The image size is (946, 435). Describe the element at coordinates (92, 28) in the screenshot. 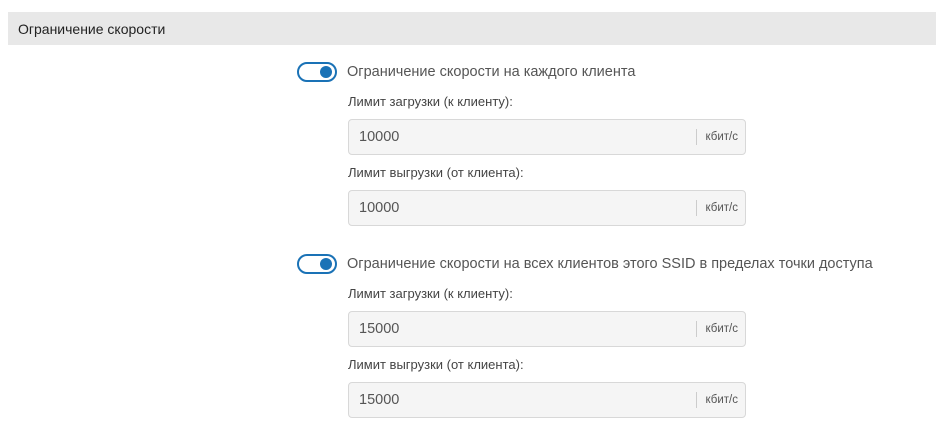

I see `section-title: Ограничение скорости` at that location.